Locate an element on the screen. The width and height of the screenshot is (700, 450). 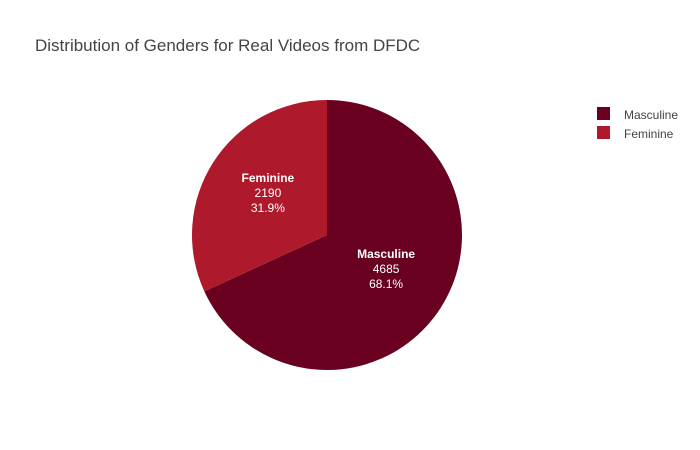
pie-slice-feminine is located at coordinates (259, 196).